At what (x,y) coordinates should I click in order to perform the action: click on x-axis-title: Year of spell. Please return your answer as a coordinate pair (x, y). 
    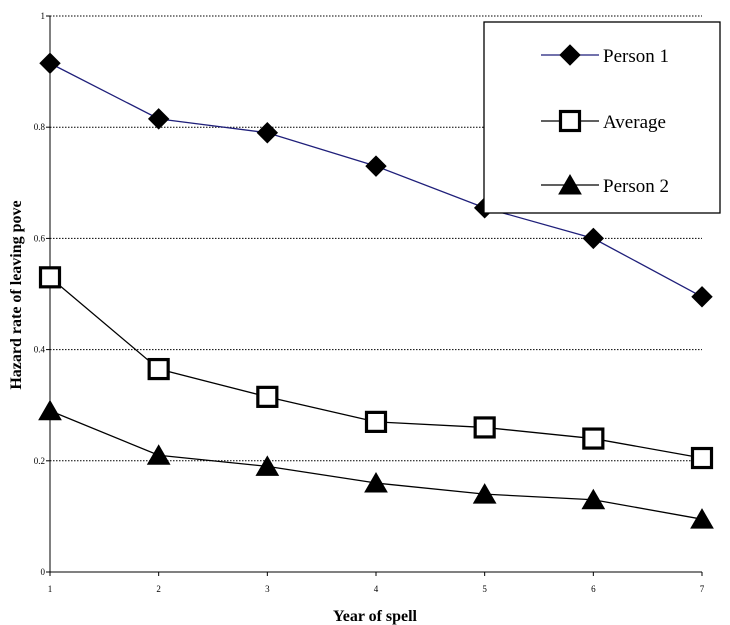
    Looking at the image, I should click on (375, 616).